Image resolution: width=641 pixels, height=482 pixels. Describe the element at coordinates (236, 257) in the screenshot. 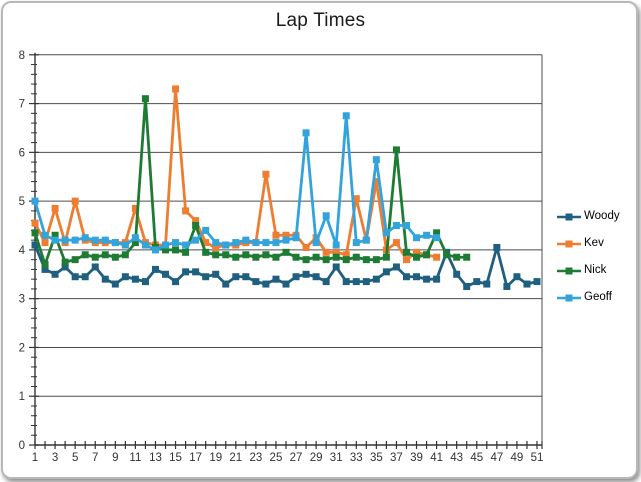

I see `series-marker-nick-x21` at that location.